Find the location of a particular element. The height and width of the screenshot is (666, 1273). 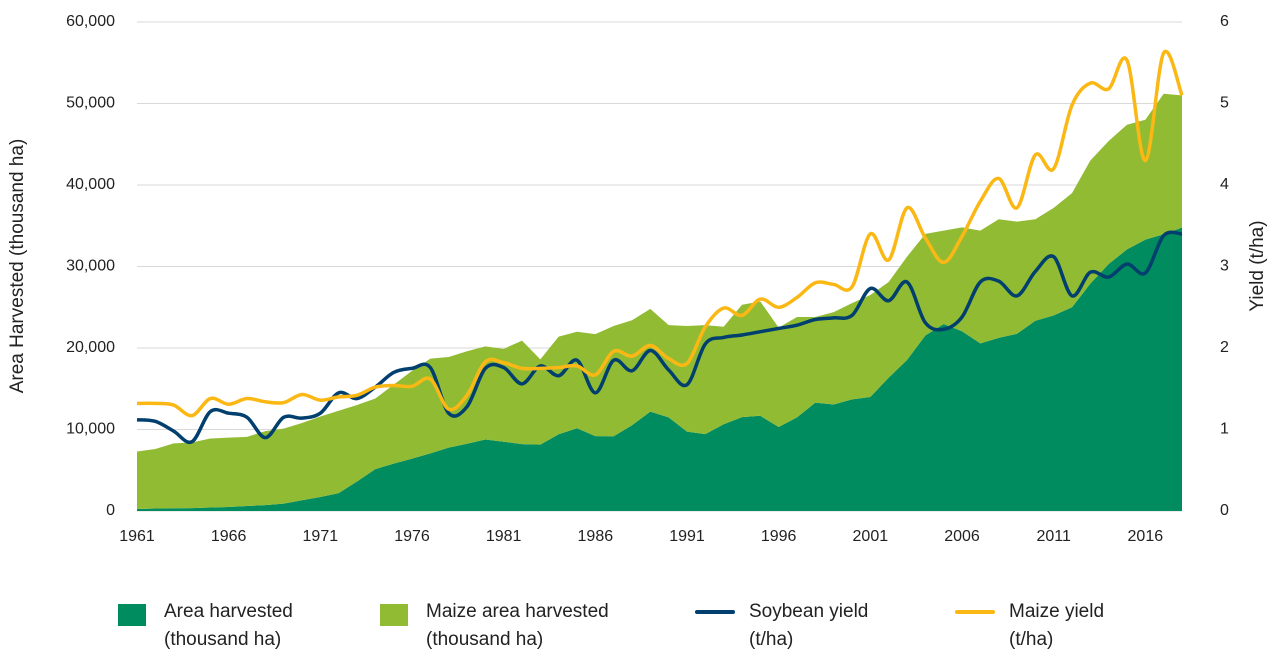

y2-tick-label: 1 is located at coordinates (1224, 429).